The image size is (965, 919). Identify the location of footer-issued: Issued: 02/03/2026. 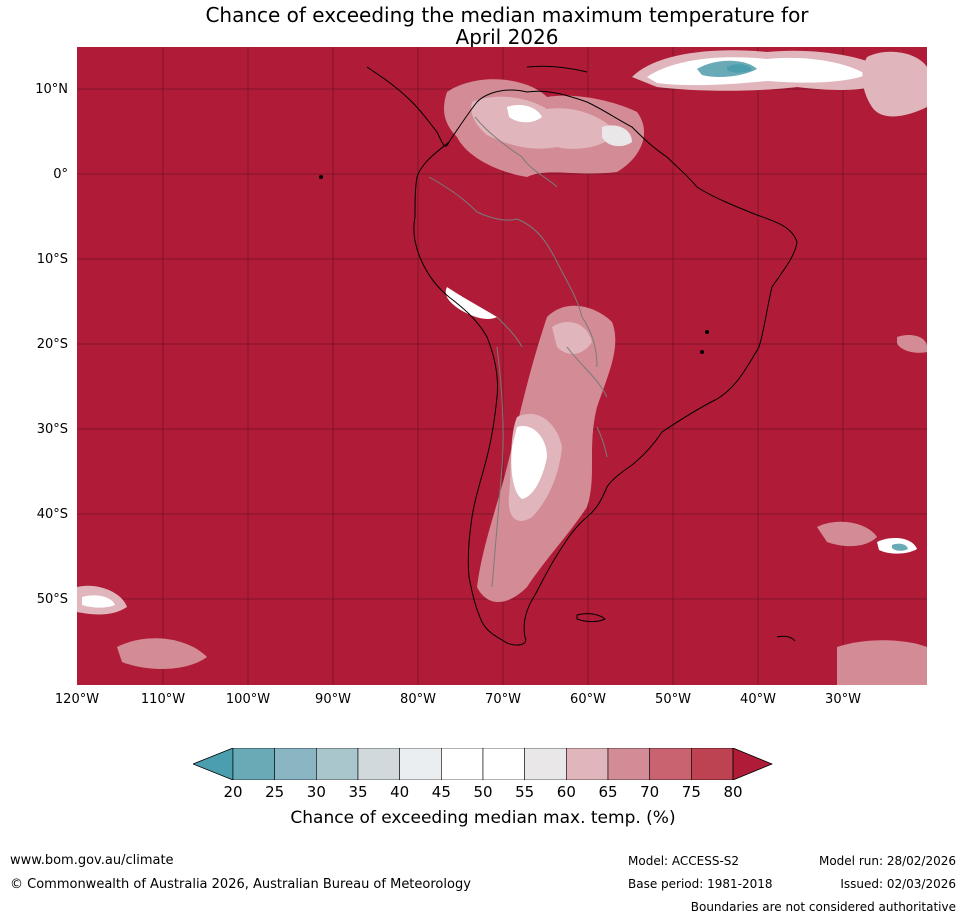
(898, 884).